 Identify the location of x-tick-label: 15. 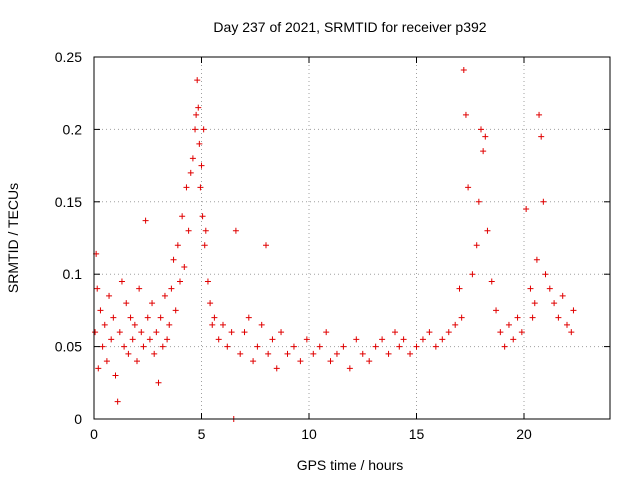
(417, 434).